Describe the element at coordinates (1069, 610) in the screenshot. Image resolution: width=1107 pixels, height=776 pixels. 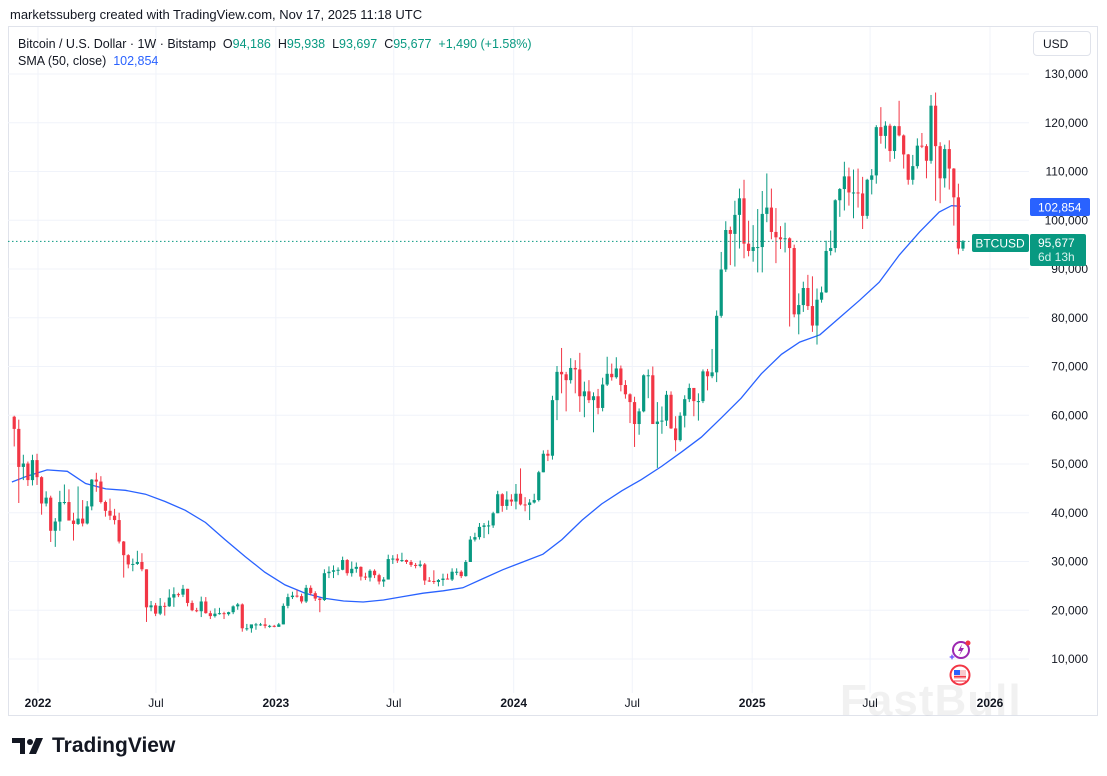
I see `y-tick-label: 20,000` at that location.